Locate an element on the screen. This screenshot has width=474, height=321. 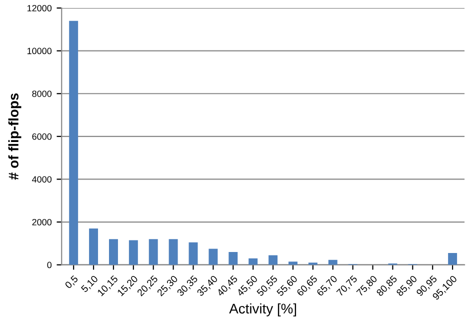
x-tick-label: 0,5 is located at coordinates (72, 282).